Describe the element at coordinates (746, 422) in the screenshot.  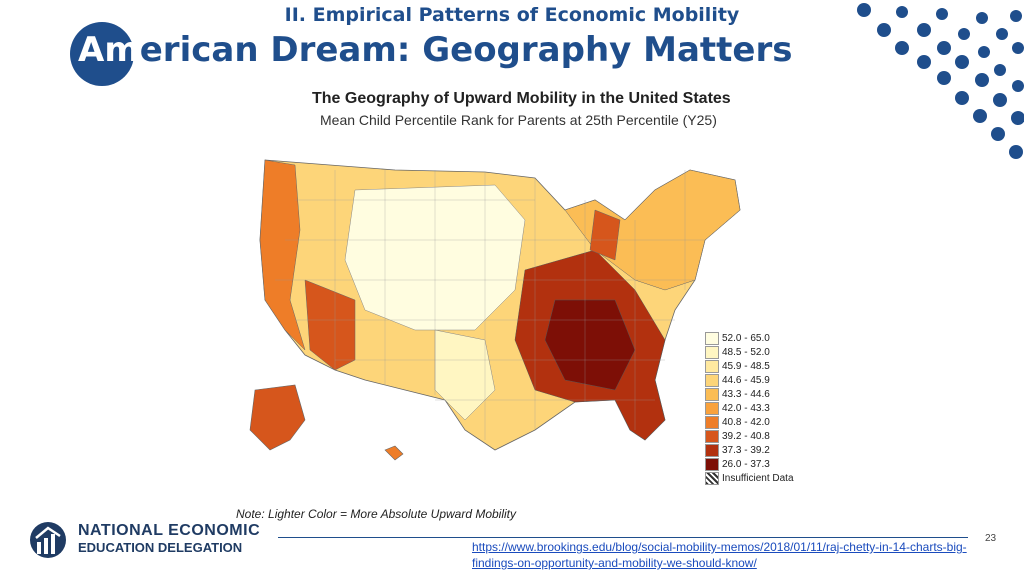
I see `legend-label: 40.8 - 42.0` at that location.